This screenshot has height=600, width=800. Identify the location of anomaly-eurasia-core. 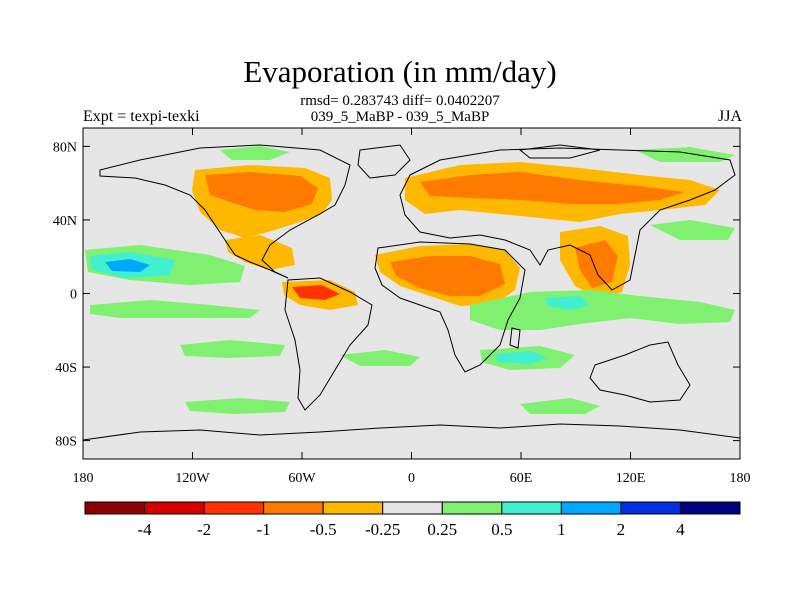
(552, 188).